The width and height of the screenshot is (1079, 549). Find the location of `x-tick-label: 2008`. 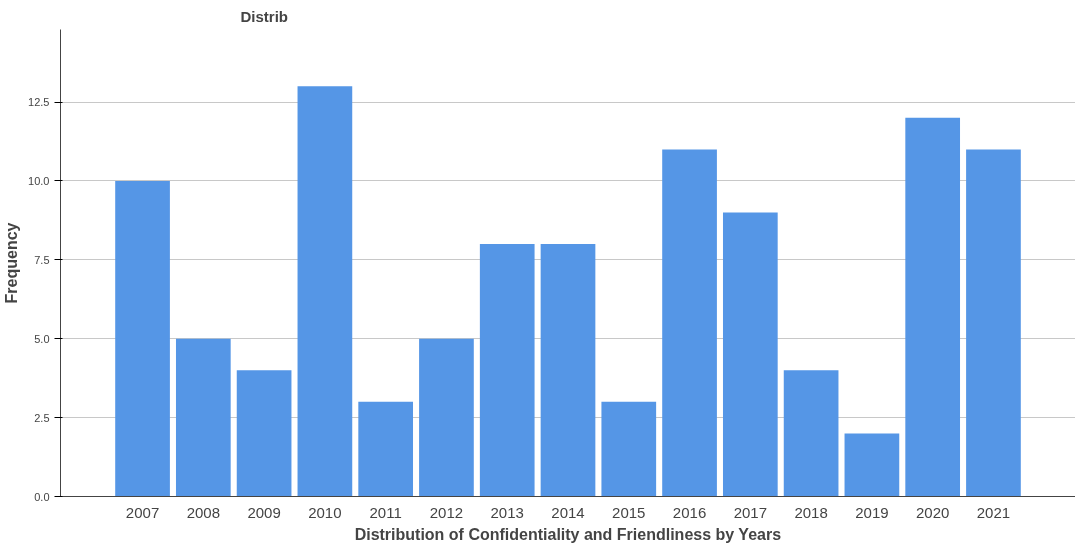

x-tick-label: 2008 is located at coordinates (203, 512).